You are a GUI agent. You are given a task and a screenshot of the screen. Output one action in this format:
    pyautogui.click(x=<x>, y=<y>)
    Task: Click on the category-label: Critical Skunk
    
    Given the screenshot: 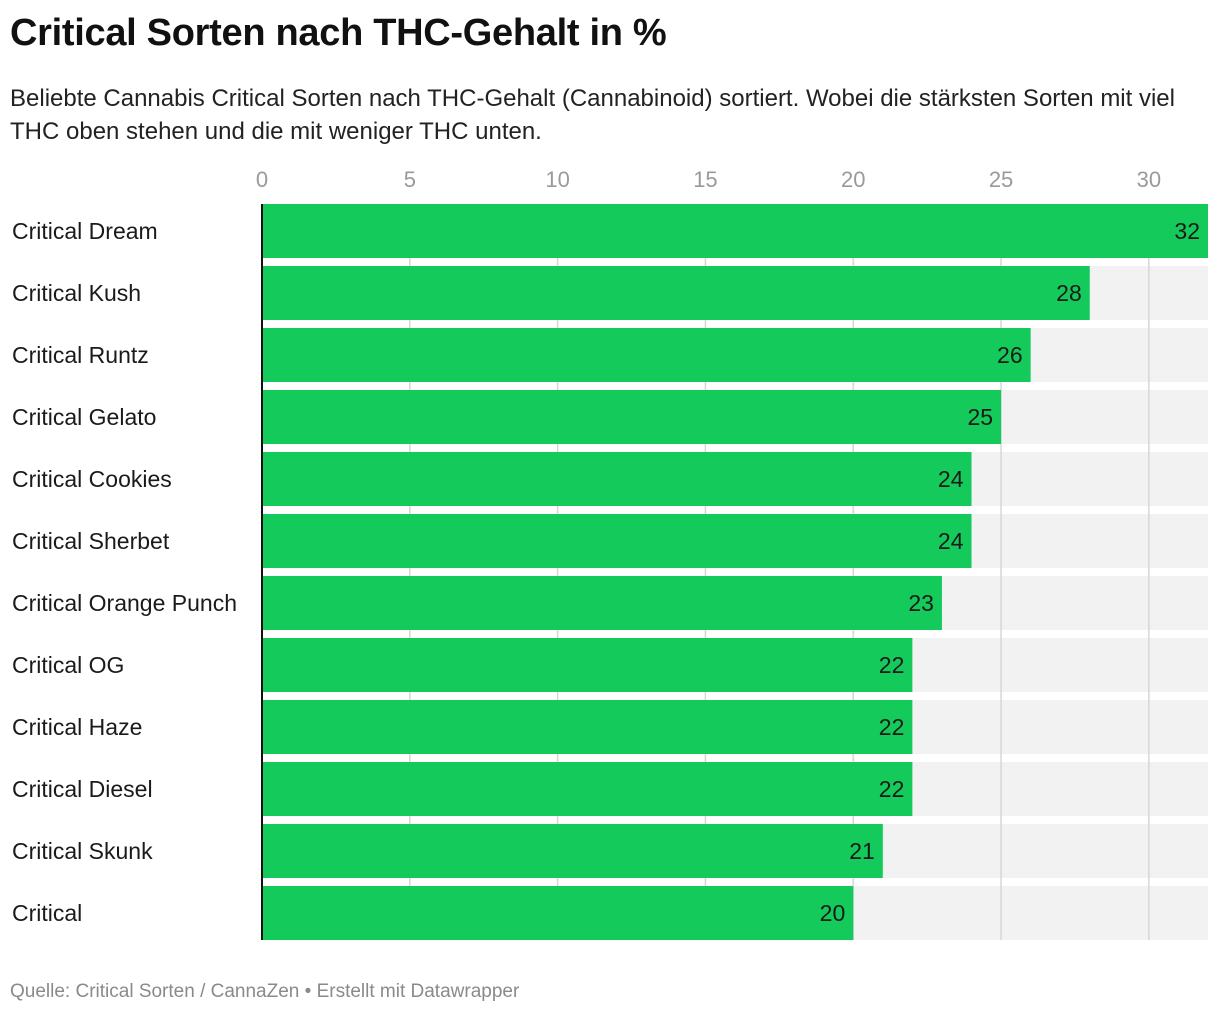 What is the action you would take?
    pyautogui.click(x=82, y=851)
    